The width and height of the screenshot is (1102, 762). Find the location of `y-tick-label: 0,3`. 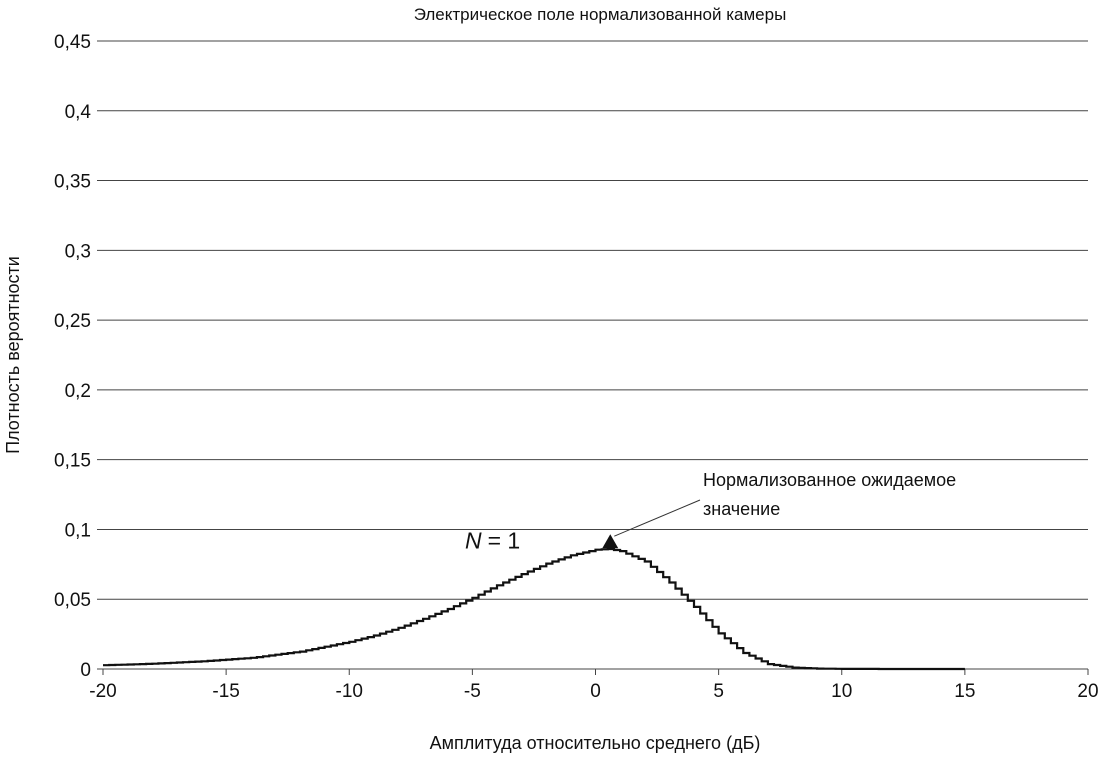

y-tick-label: 0,3 is located at coordinates (78, 251).